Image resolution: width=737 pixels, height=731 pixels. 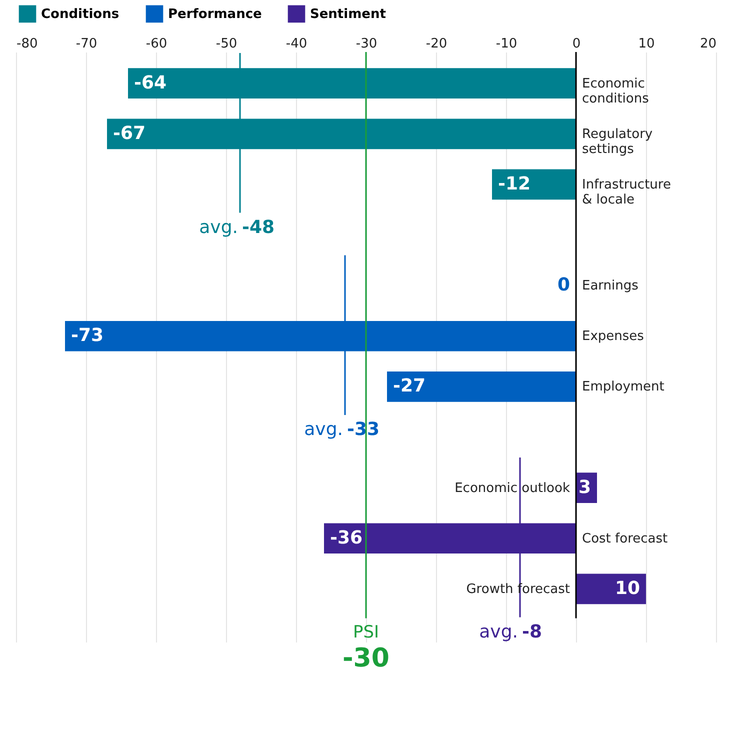 What do you see at coordinates (514, 183) in the screenshot?
I see `data-label: -12` at bounding box center [514, 183].